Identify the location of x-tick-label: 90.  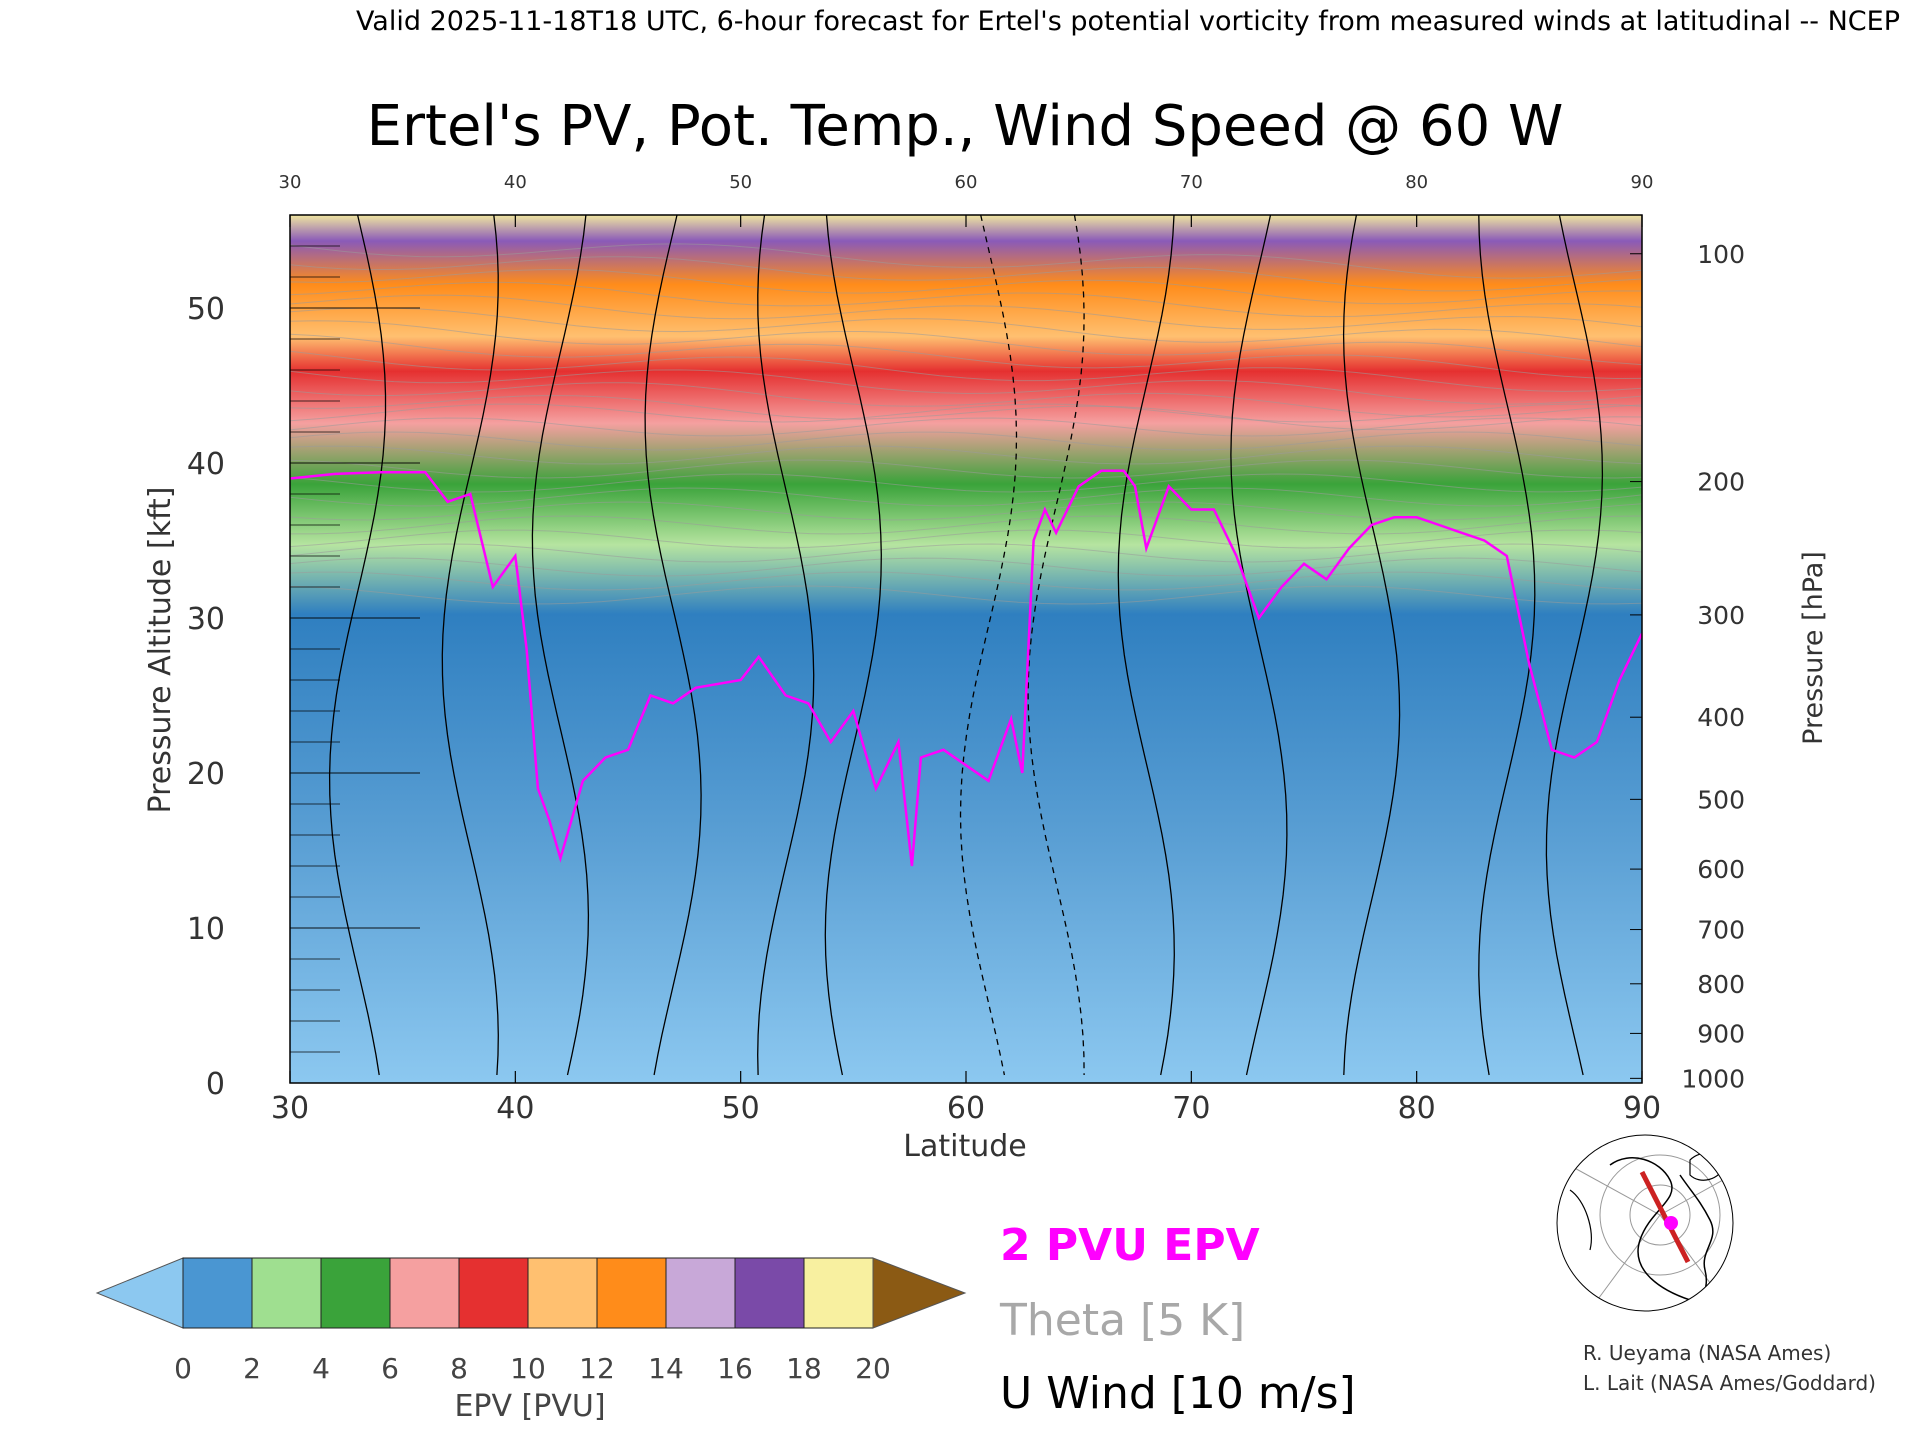
(1642, 1108).